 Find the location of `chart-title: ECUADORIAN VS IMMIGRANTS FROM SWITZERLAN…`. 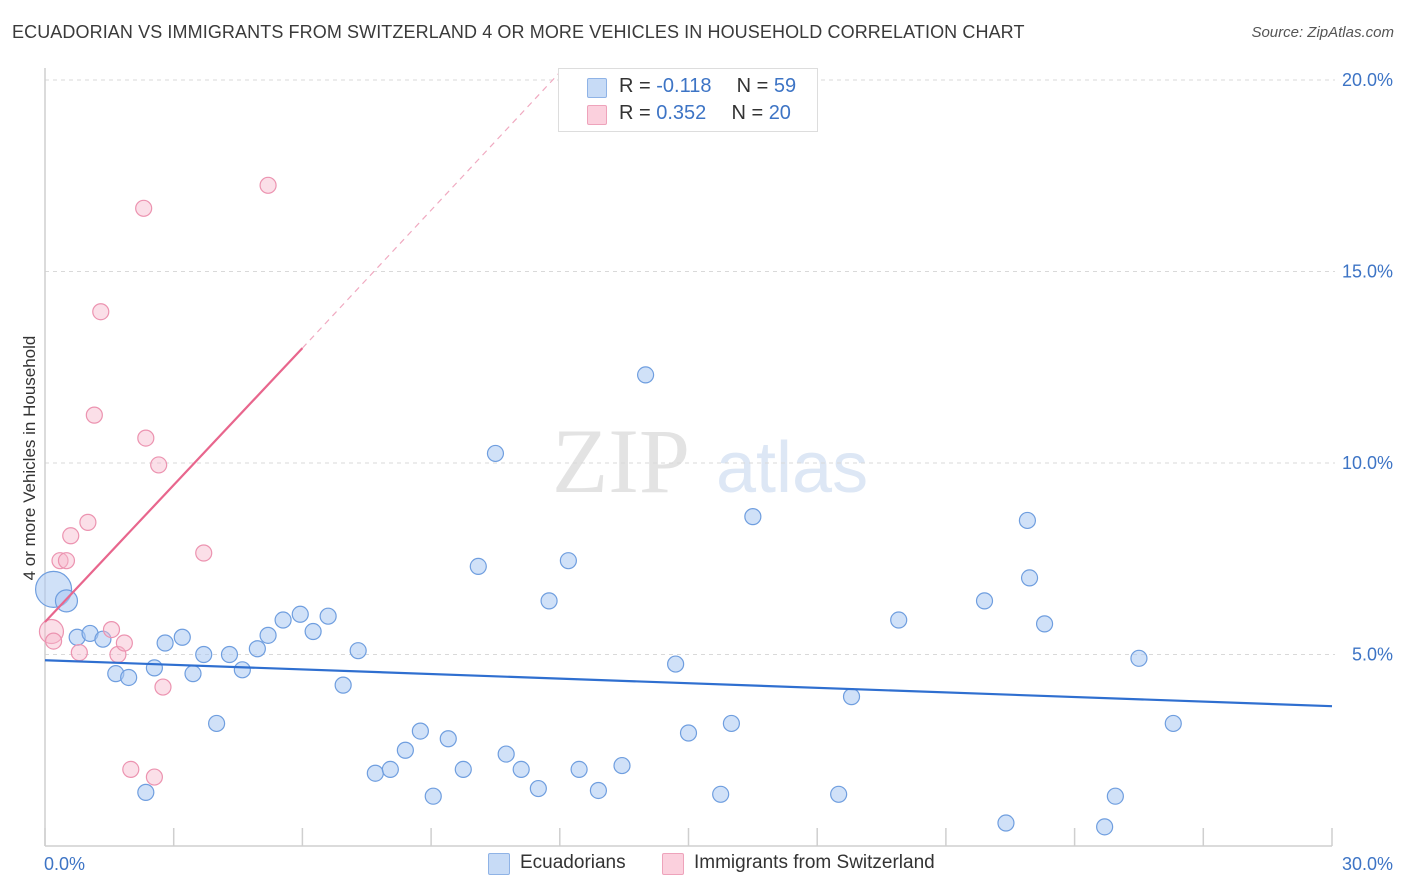

chart-title: ECUADORIAN VS IMMIGRANTS FROM SWITZERLAN… is located at coordinates (518, 32).